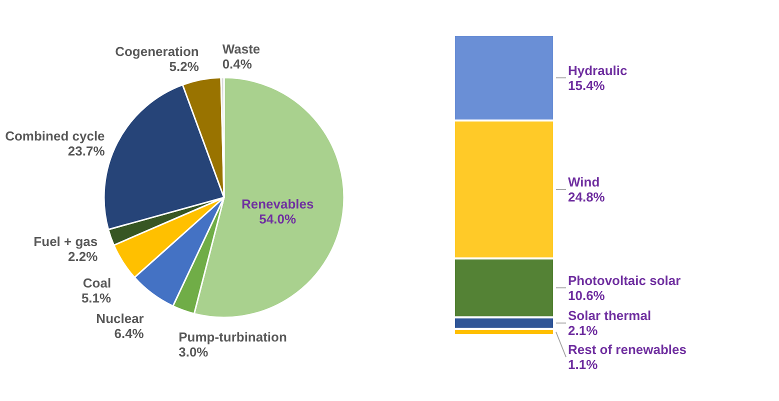  I want to click on series-label: Hydraulic, so click(598, 70).